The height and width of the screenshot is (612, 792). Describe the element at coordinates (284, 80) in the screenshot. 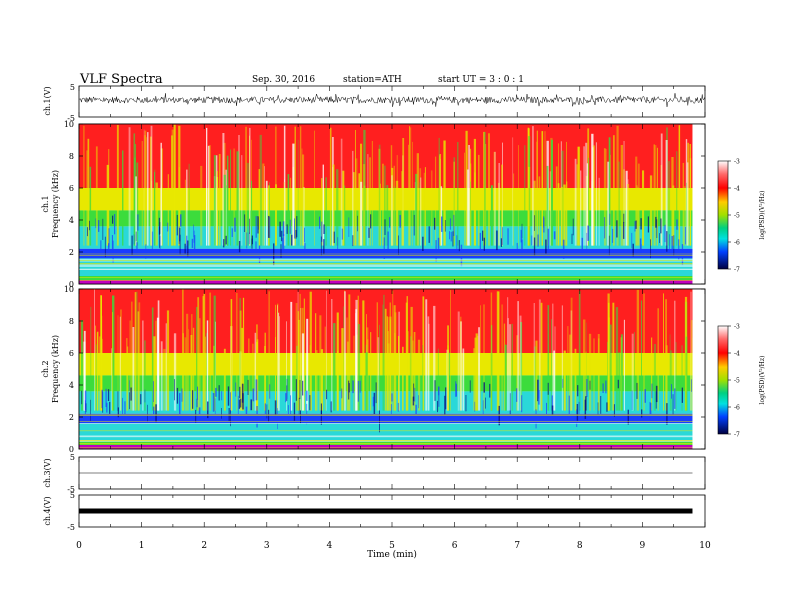

I see `observation-date: Sep. 30, 2016` at that location.